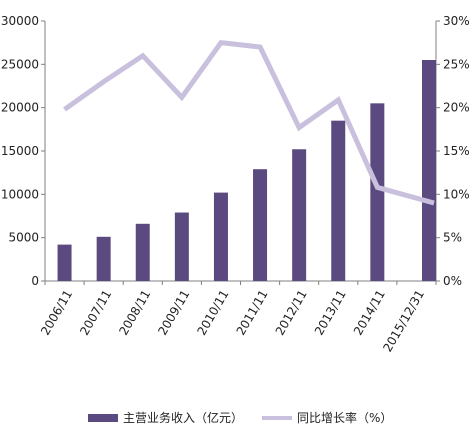  I want to click on y-right-tick-label: 15%, so click(456, 151).